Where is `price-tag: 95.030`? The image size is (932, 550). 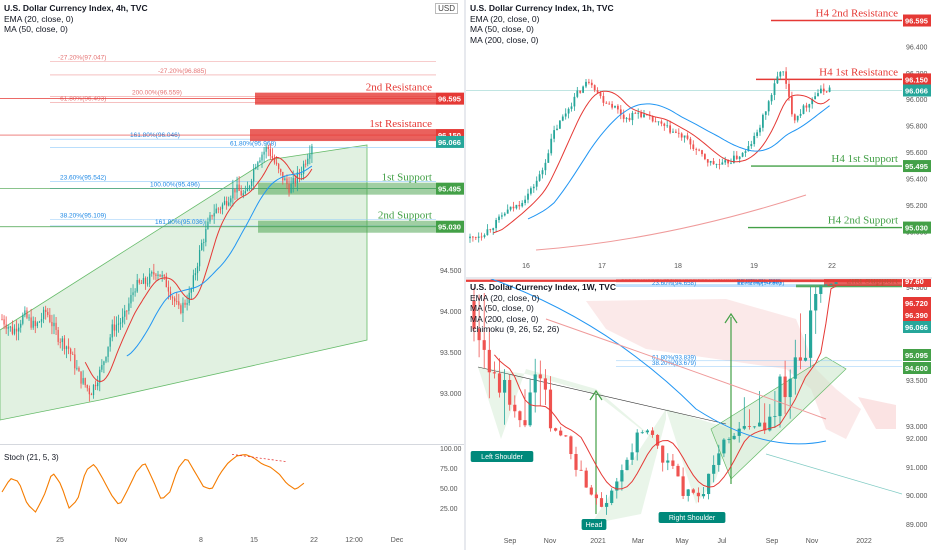
price-tag: 95.030 is located at coordinates (449, 227).